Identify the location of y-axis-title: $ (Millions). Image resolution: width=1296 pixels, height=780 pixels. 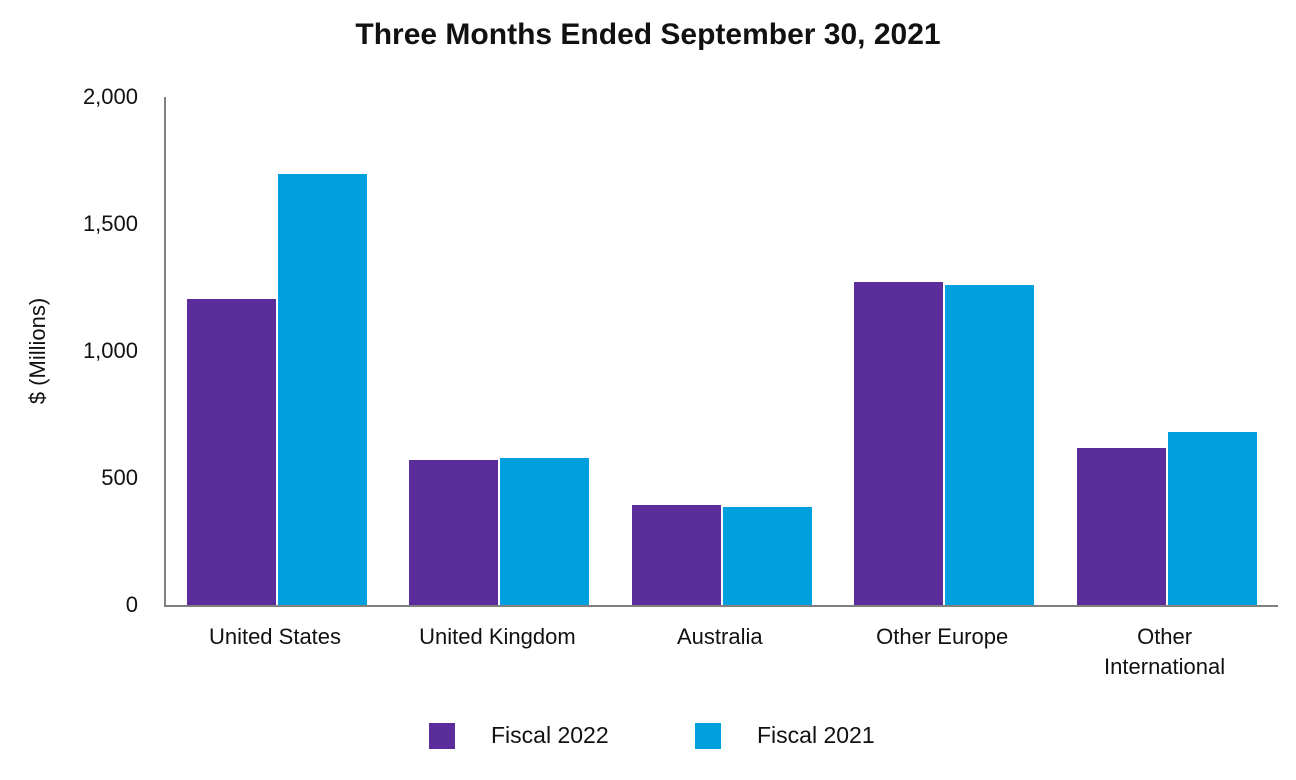
(37, 351).